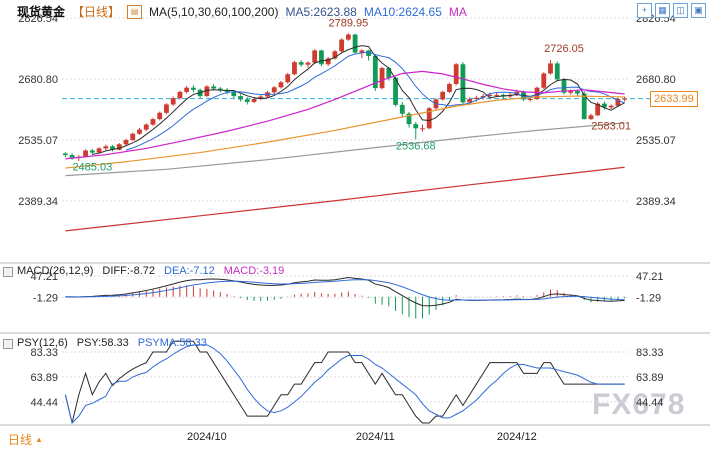  I want to click on chevron-up-icon: ▲, so click(39, 439).